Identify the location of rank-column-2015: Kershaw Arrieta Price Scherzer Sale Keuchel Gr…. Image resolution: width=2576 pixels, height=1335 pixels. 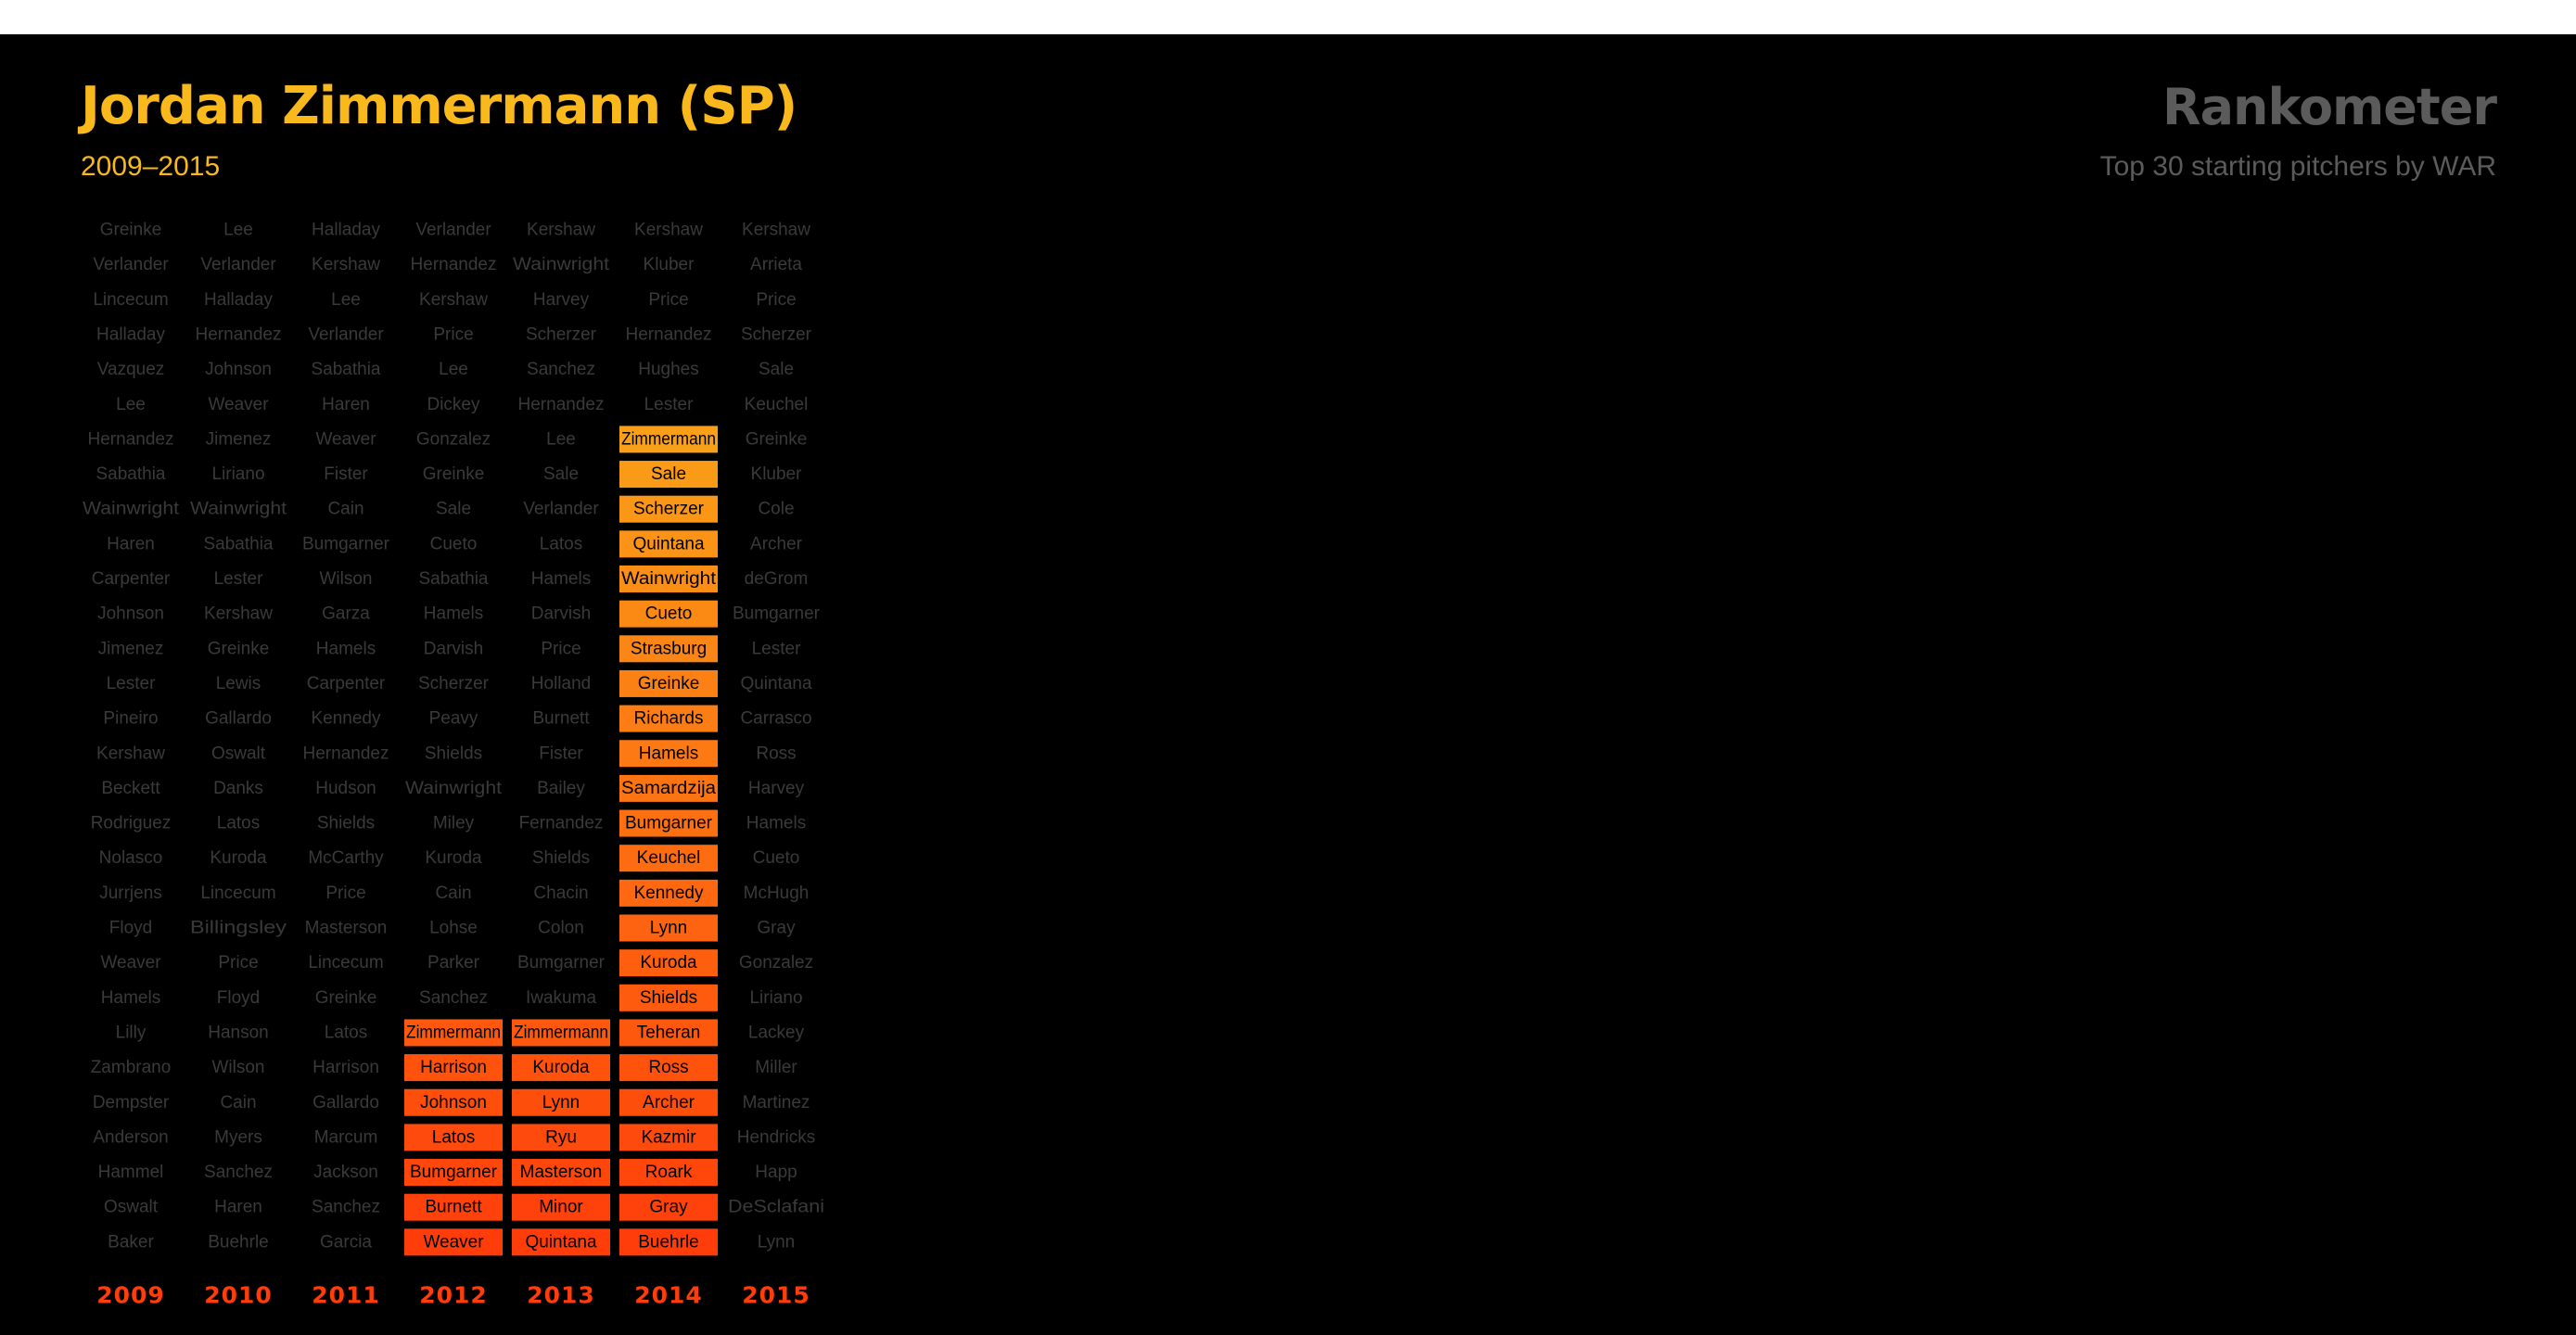
(776, 765).